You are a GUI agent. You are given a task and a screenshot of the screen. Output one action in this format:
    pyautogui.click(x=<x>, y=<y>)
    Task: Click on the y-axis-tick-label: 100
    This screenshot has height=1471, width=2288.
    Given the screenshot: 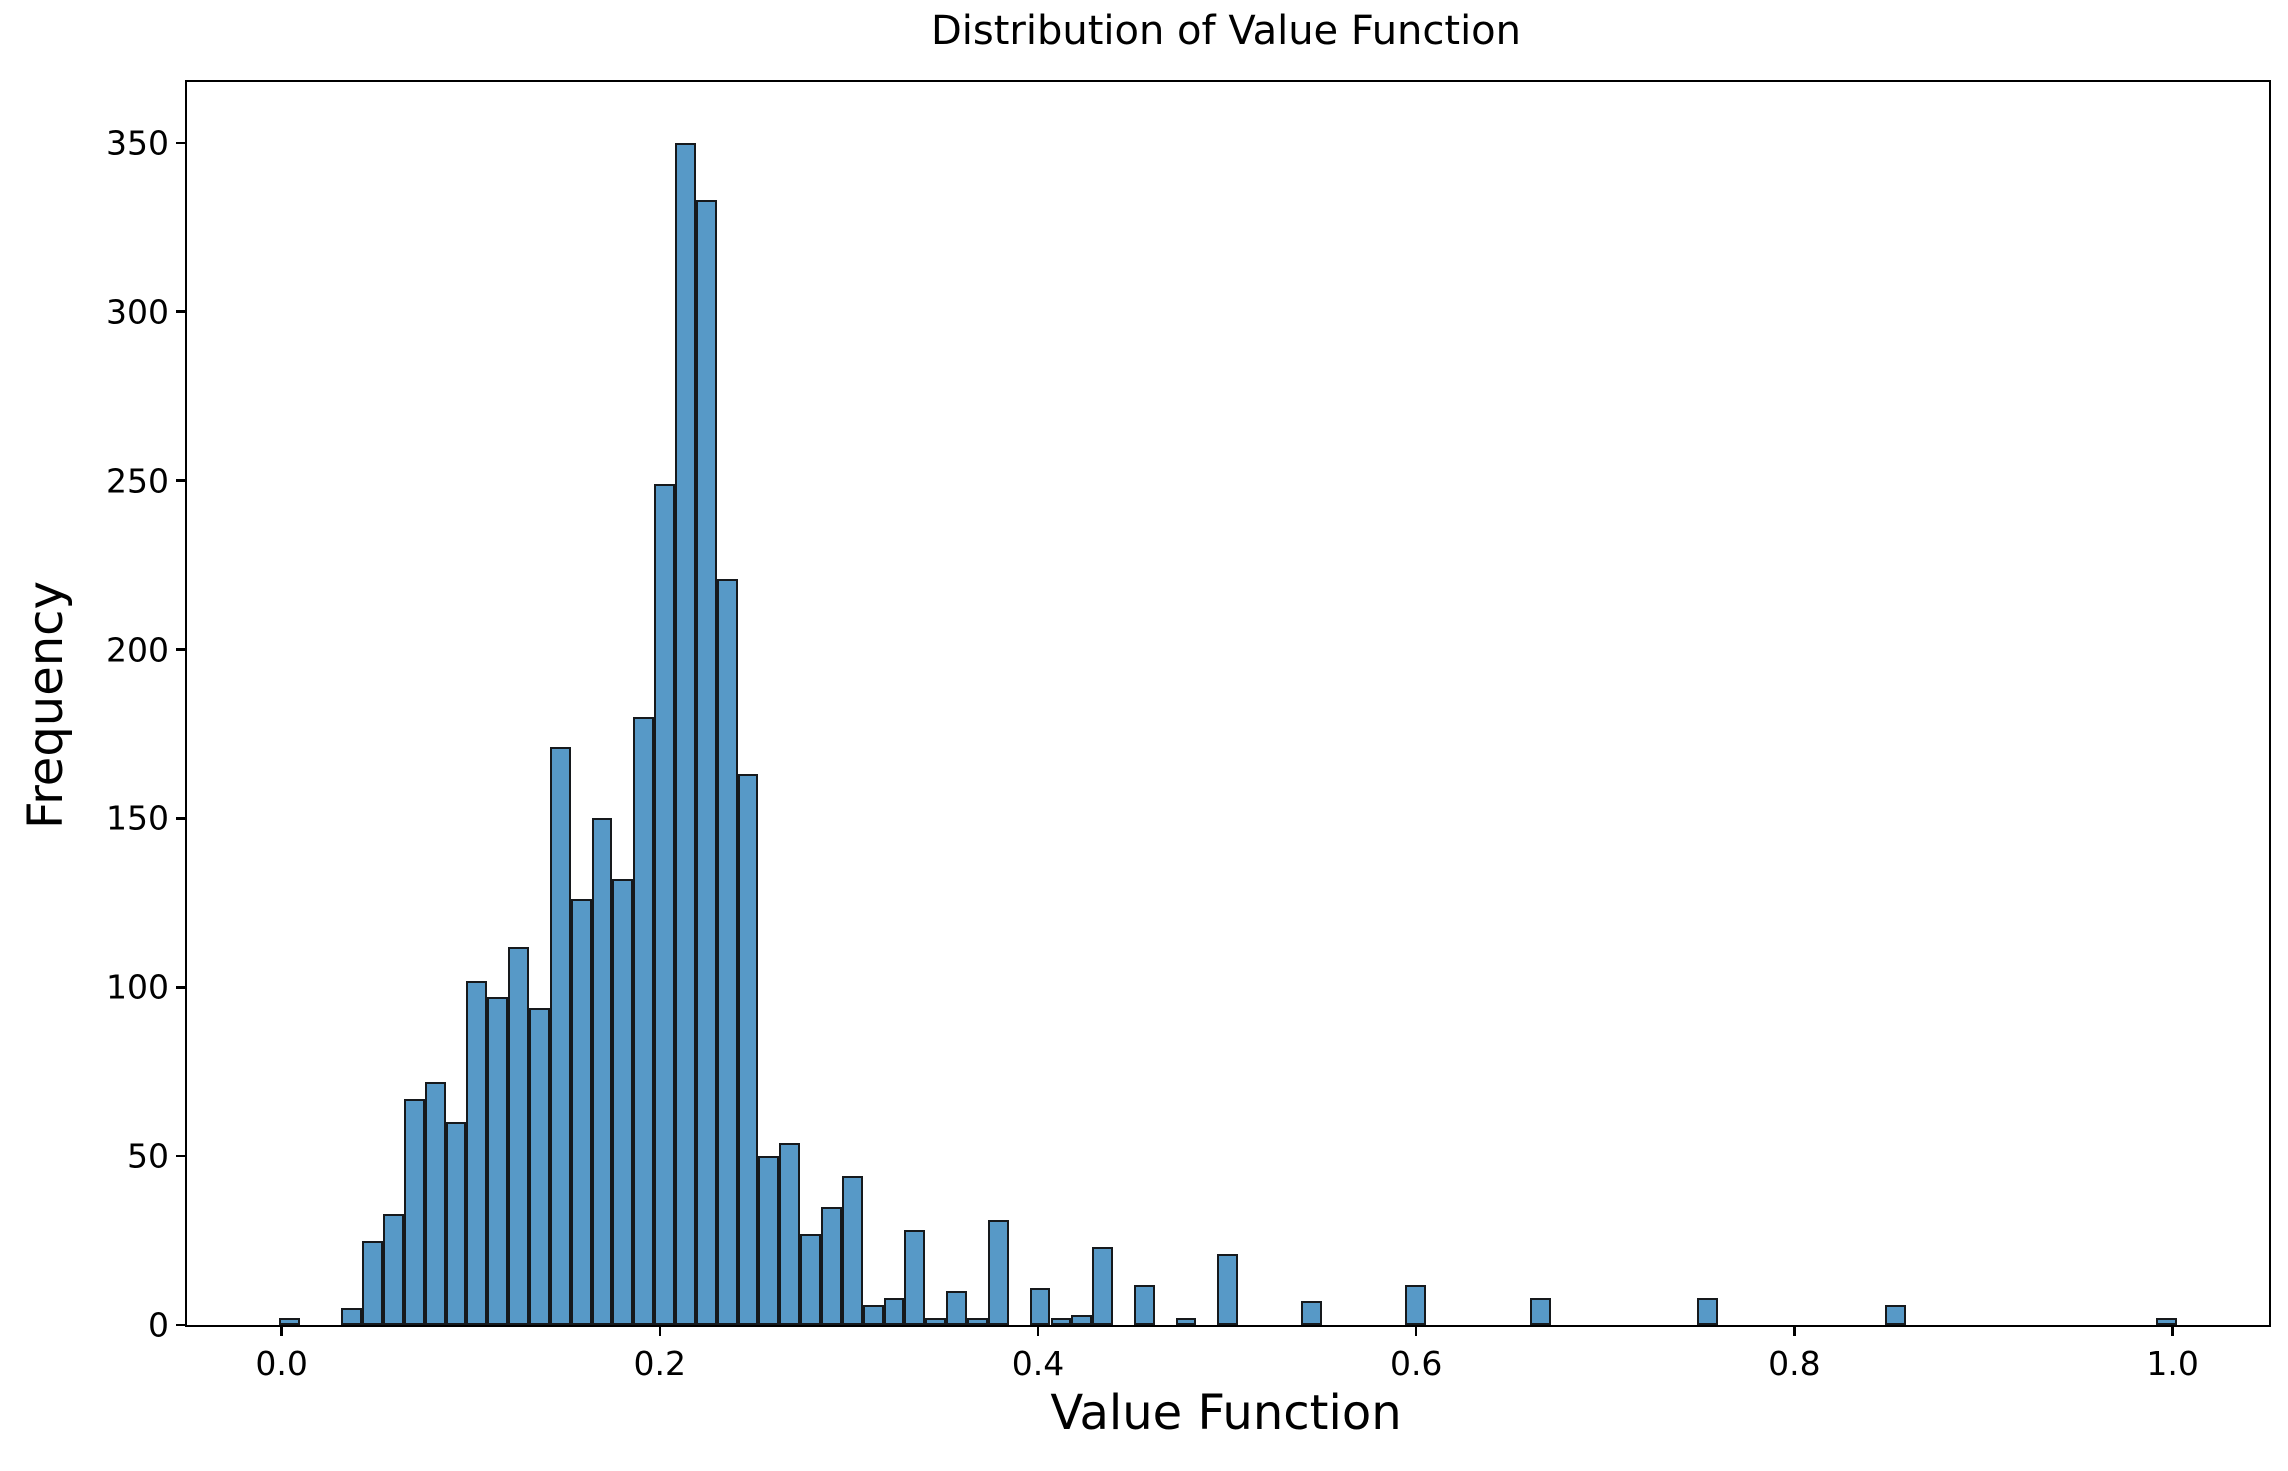 What is the action you would take?
    pyautogui.click(x=137, y=987)
    